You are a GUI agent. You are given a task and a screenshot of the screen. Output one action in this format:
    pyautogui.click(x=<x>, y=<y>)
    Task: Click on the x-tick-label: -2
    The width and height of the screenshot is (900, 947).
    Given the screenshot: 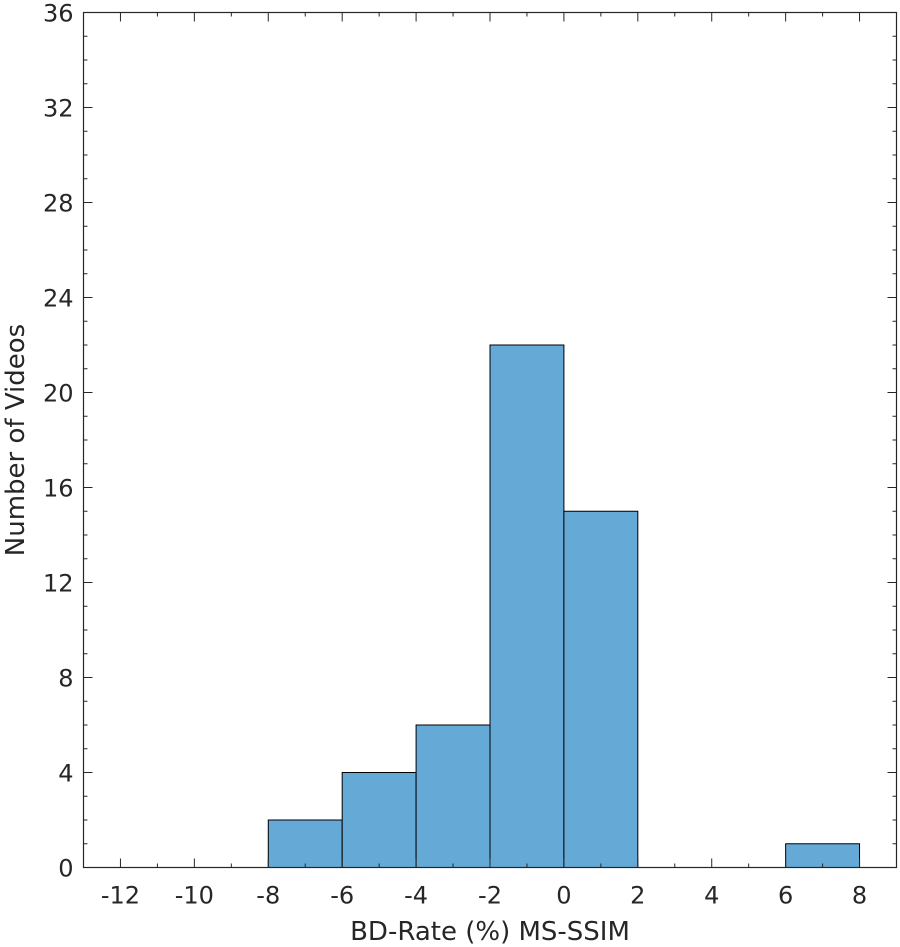 What is the action you would take?
    pyautogui.click(x=490, y=896)
    